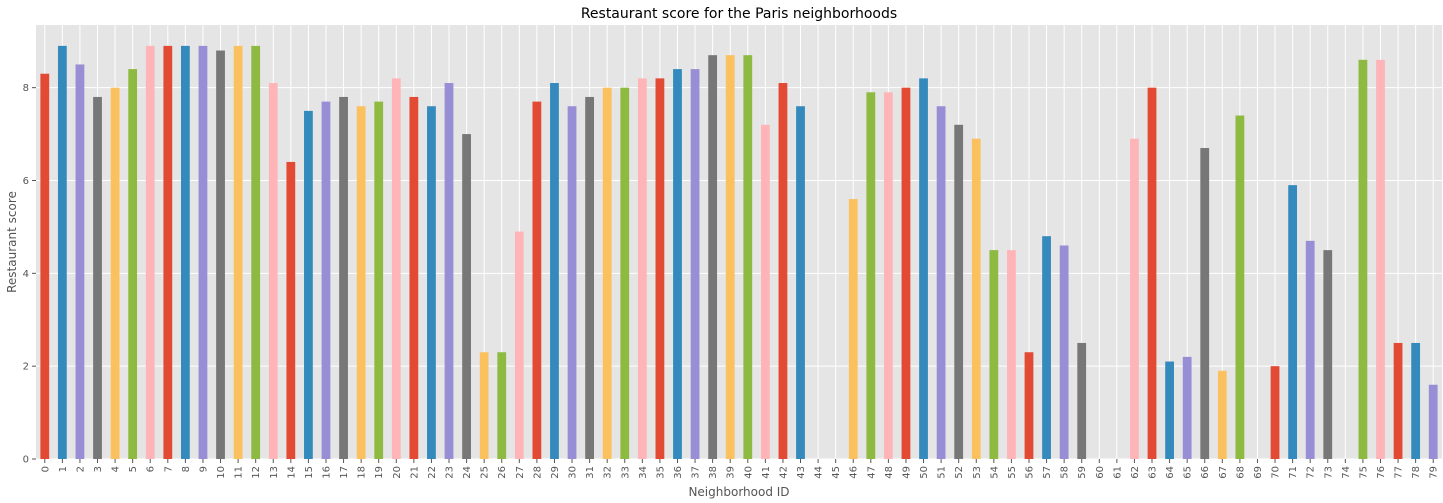  Describe the element at coordinates (26, 460) in the screenshot. I see `y-tick-label: 0` at that location.